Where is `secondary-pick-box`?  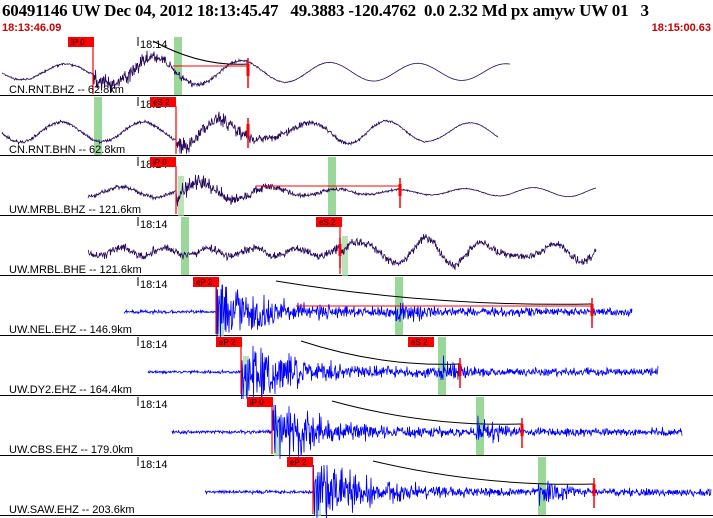 secondary-pick-box is located at coordinates (421, 342).